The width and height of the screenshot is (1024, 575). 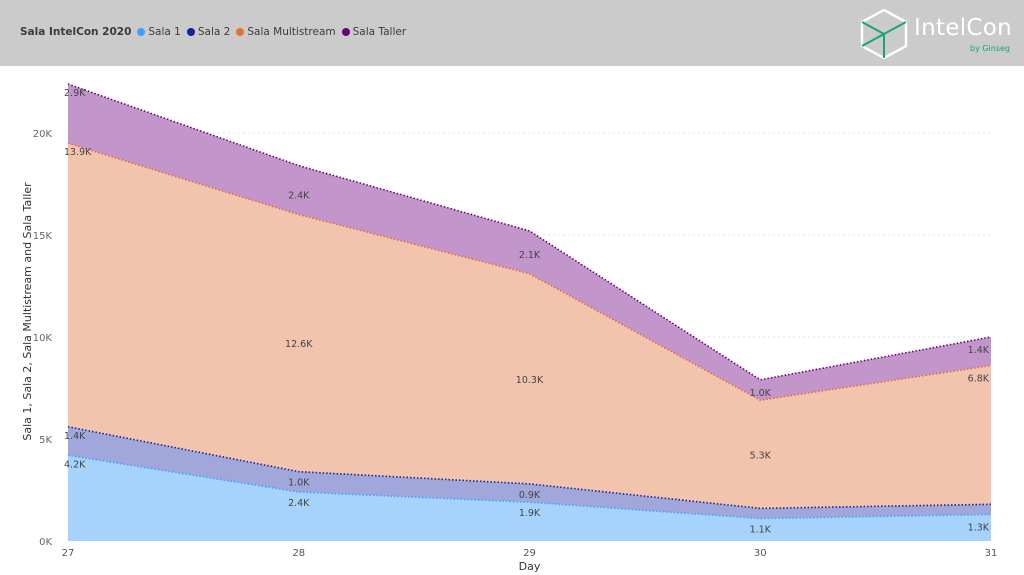 What do you see at coordinates (43, 338) in the screenshot?
I see `y-tick-label: 10K` at bounding box center [43, 338].